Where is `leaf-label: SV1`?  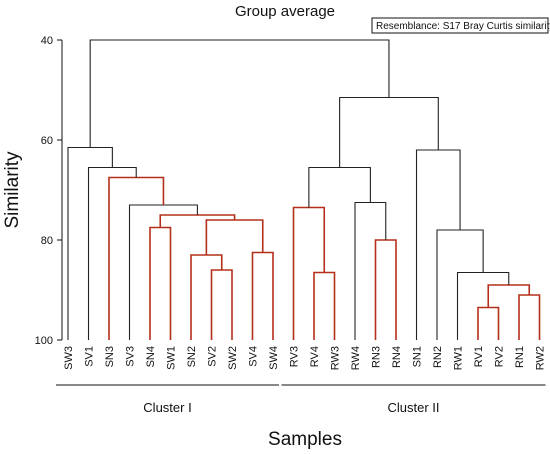 leaf-label: SV1 is located at coordinates (90, 356).